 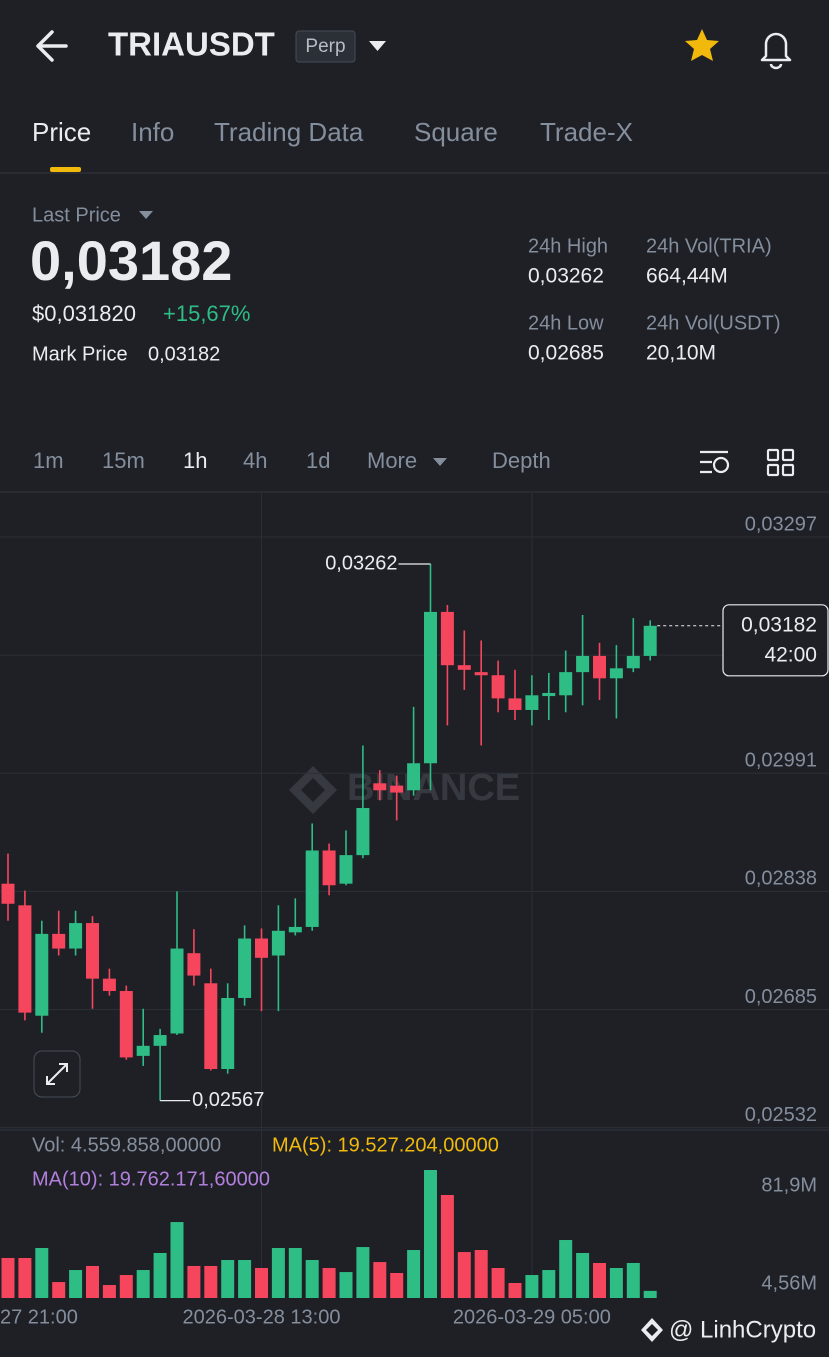 What do you see at coordinates (566, 323) in the screenshot?
I see `stat-label: 24h Low` at bounding box center [566, 323].